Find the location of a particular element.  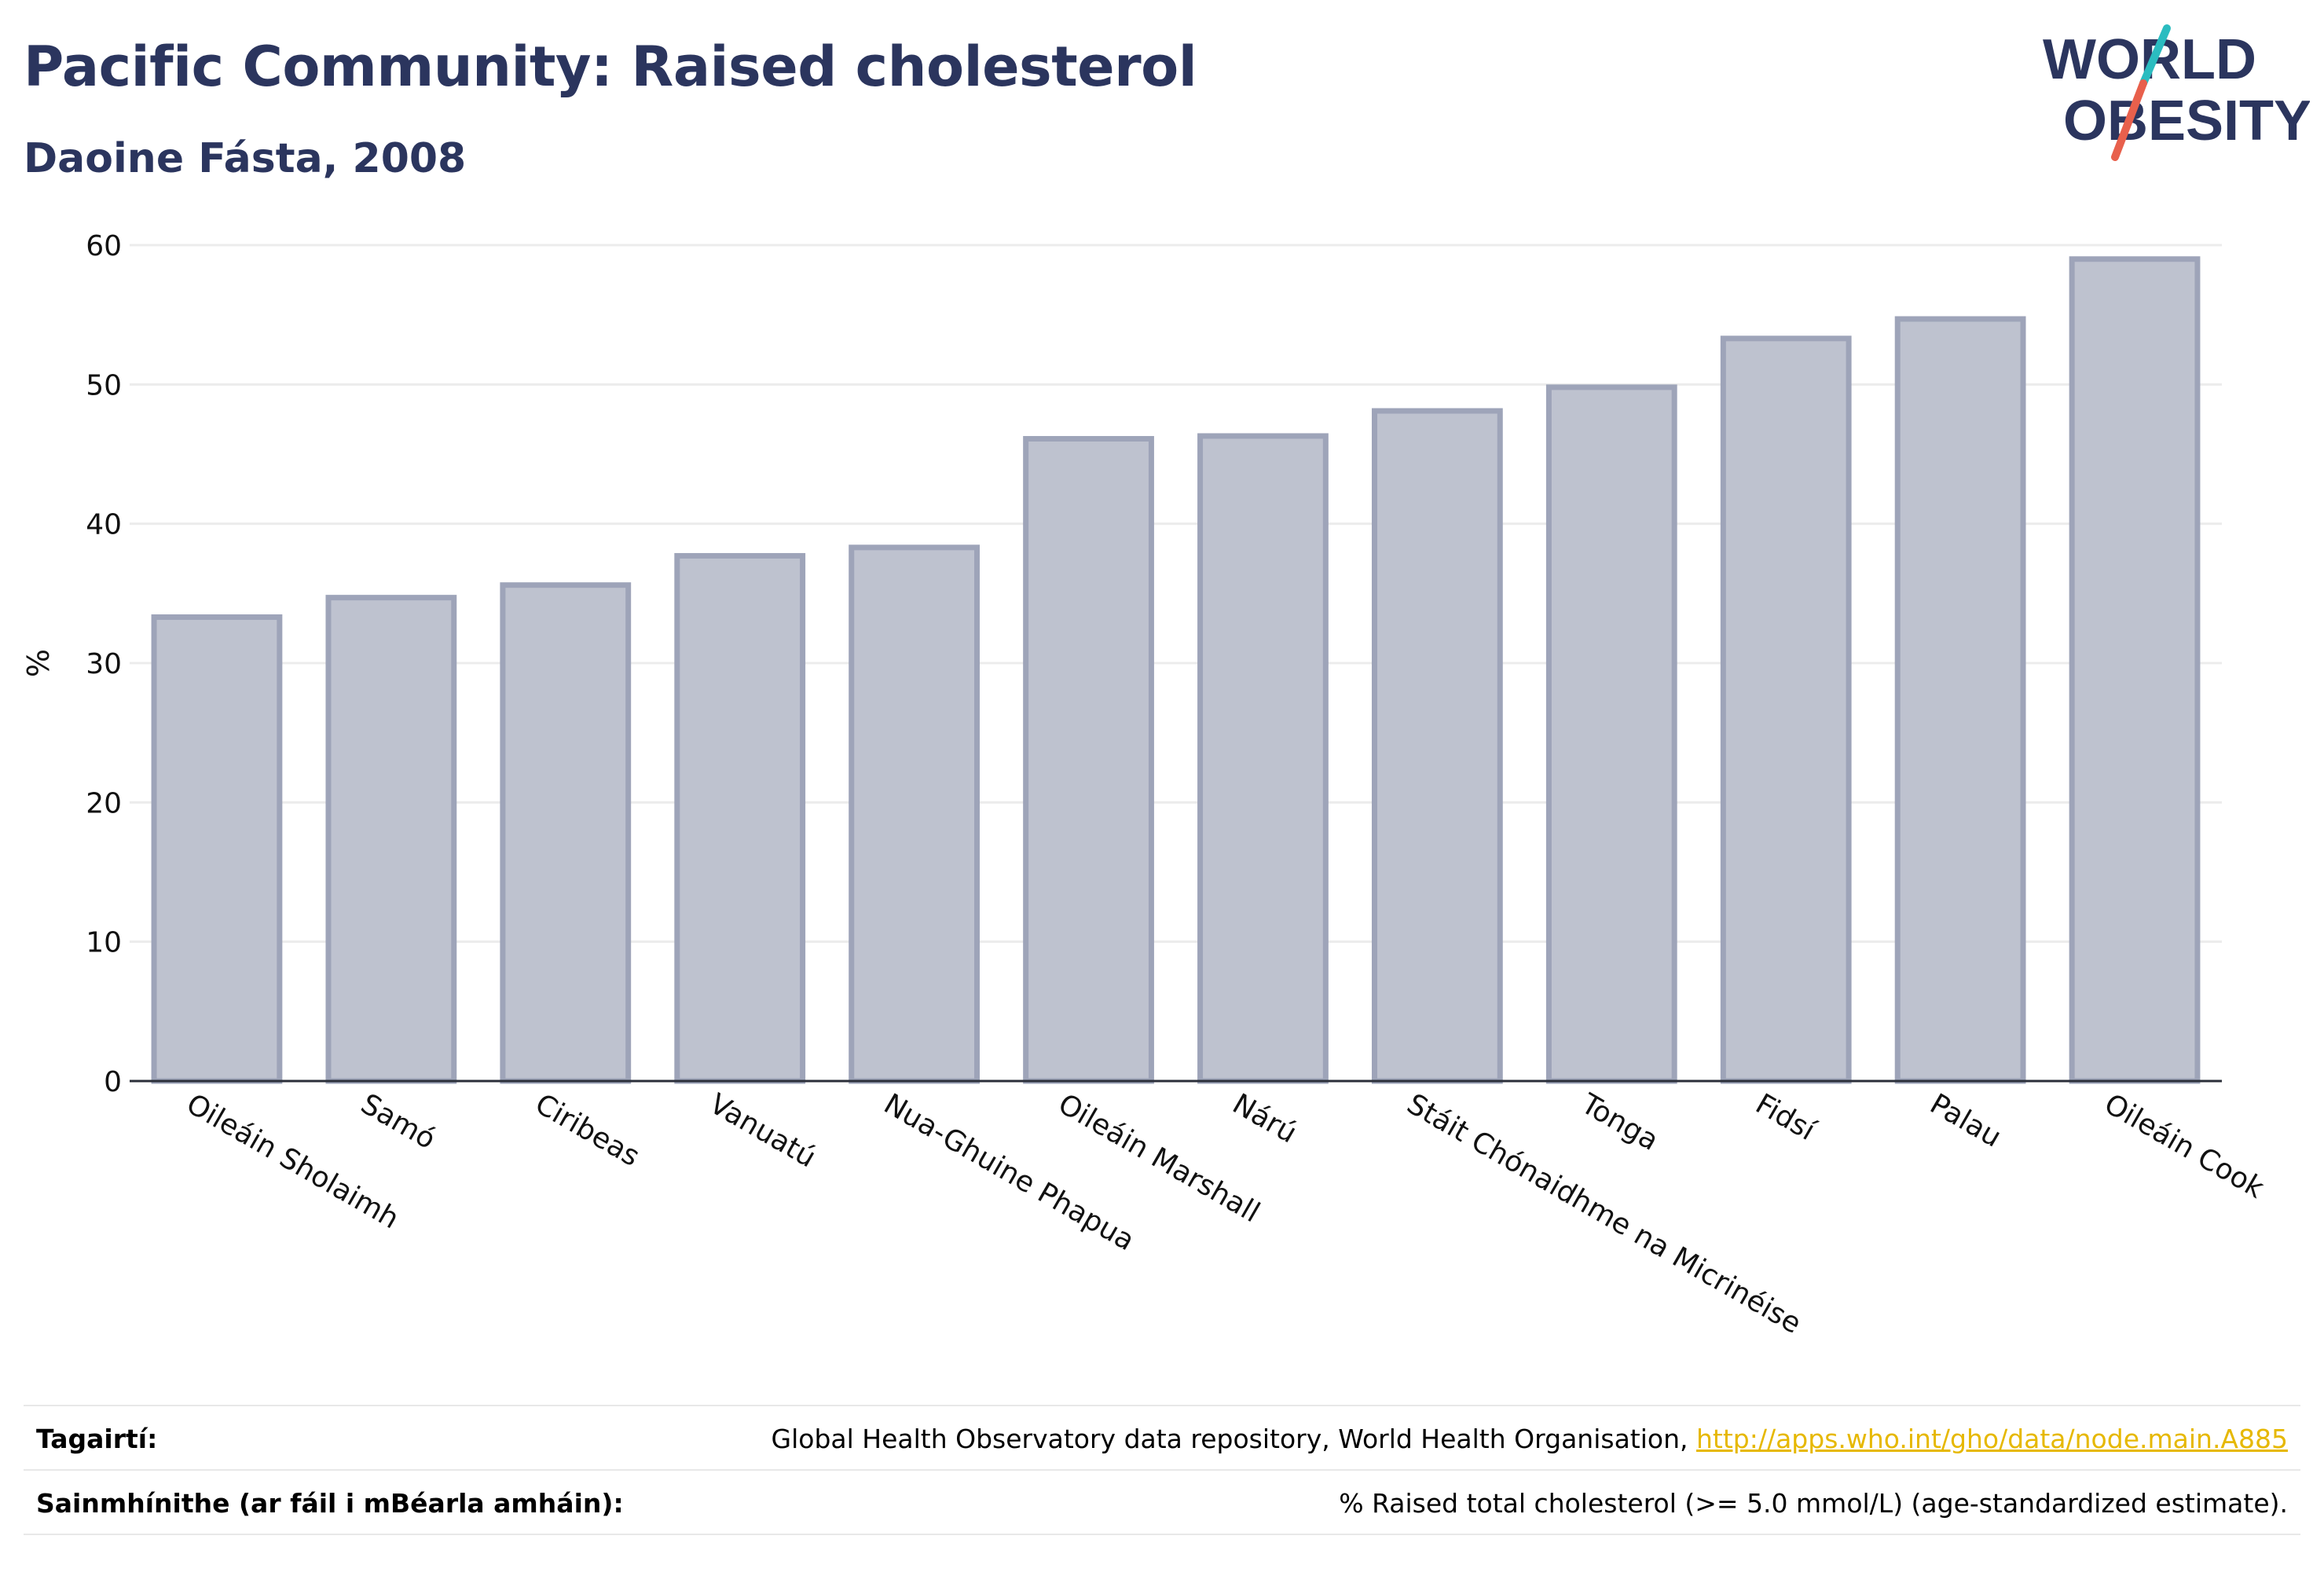

y-tick-label: 50 is located at coordinates (104, 385).